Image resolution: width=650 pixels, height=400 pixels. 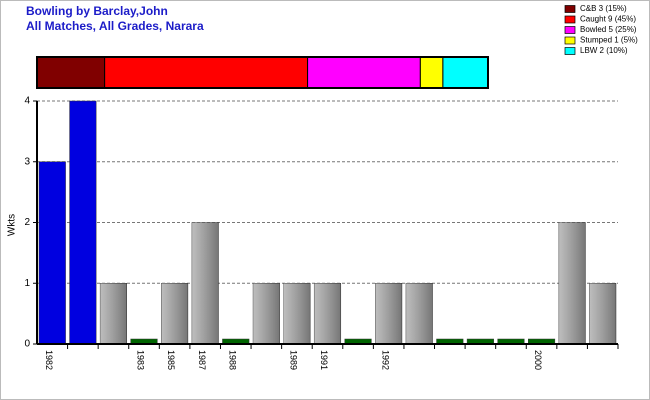 What do you see at coordinates (115, 26) in the screenshot?
I see `chart-subtitle: All Matches, All Grades, Narara` at bounding box center [115, 26].